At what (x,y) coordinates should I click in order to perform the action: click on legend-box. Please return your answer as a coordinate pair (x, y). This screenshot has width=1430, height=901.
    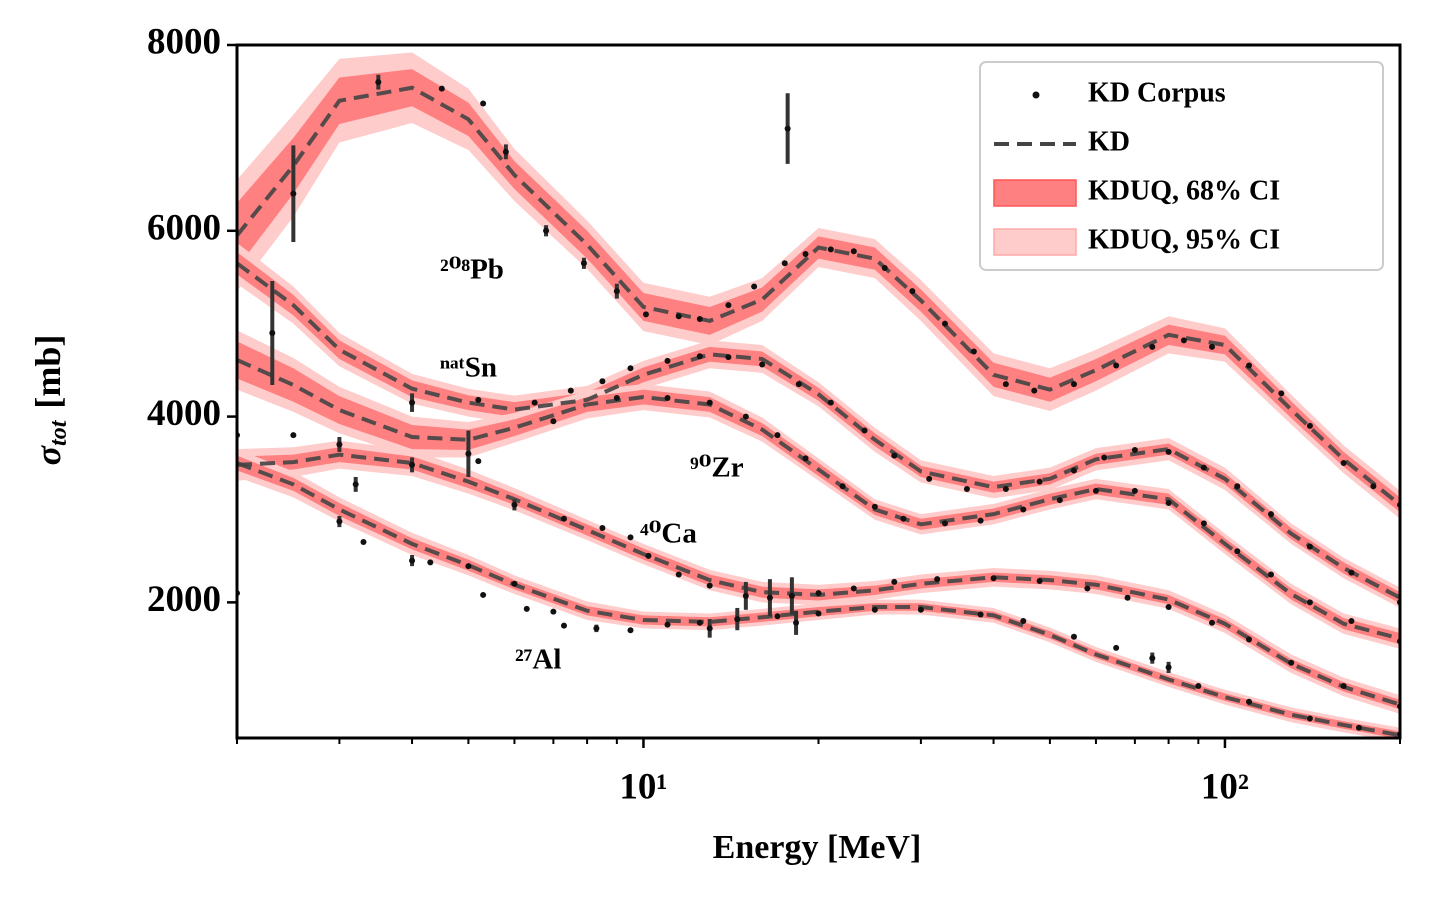
    Looking at the image, I should click on (1181, 166).